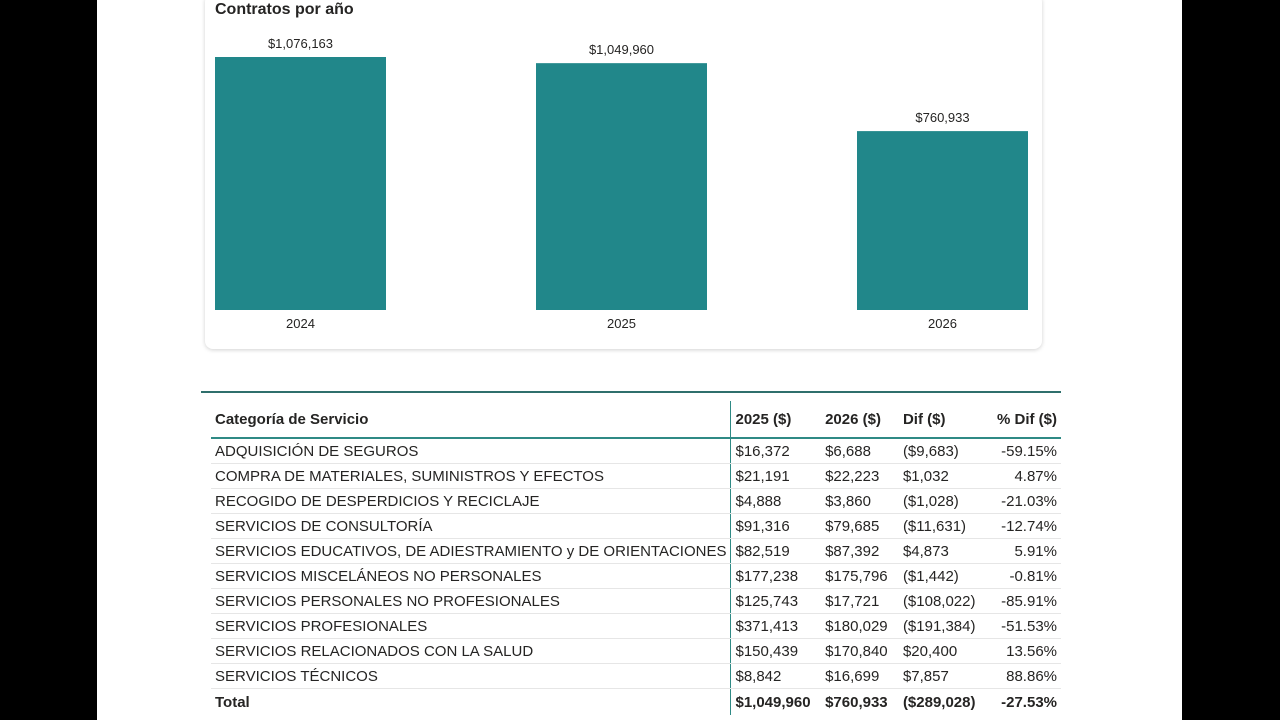 The image size is (1280, 720). I want to click on bar-2024, so click(300, 183).